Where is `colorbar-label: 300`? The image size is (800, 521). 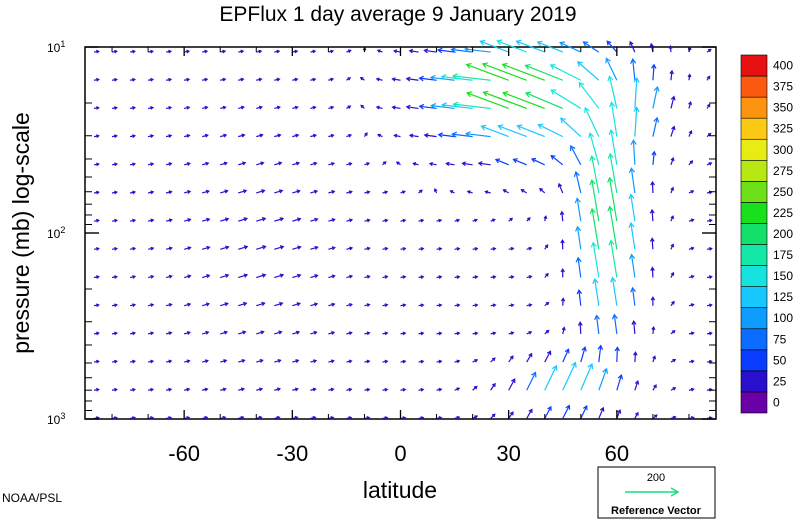
colorbar-label: 300 is located at coordinates (783, 150).